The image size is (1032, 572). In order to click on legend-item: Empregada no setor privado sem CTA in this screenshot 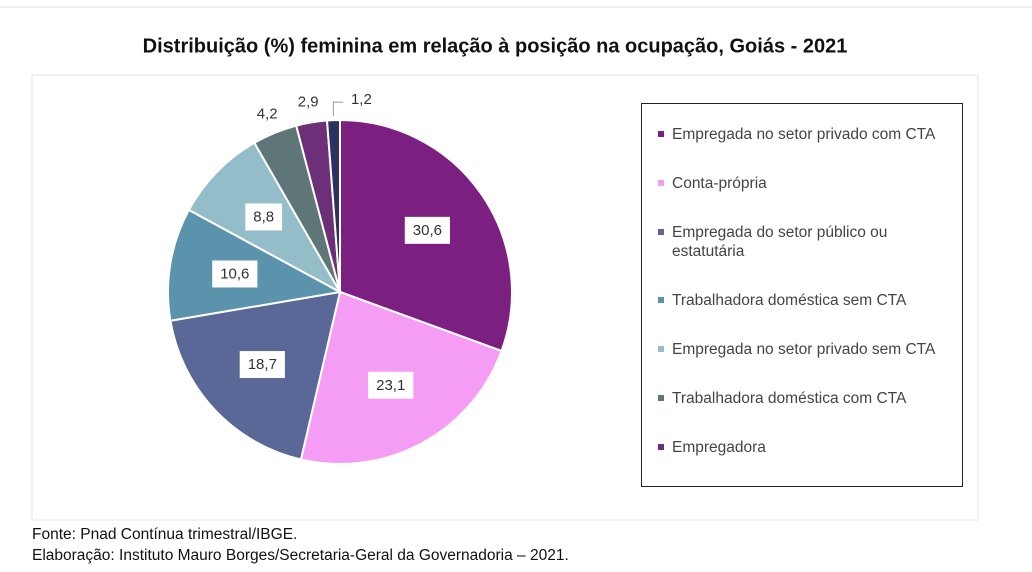, I will do `click(805, 349)`.